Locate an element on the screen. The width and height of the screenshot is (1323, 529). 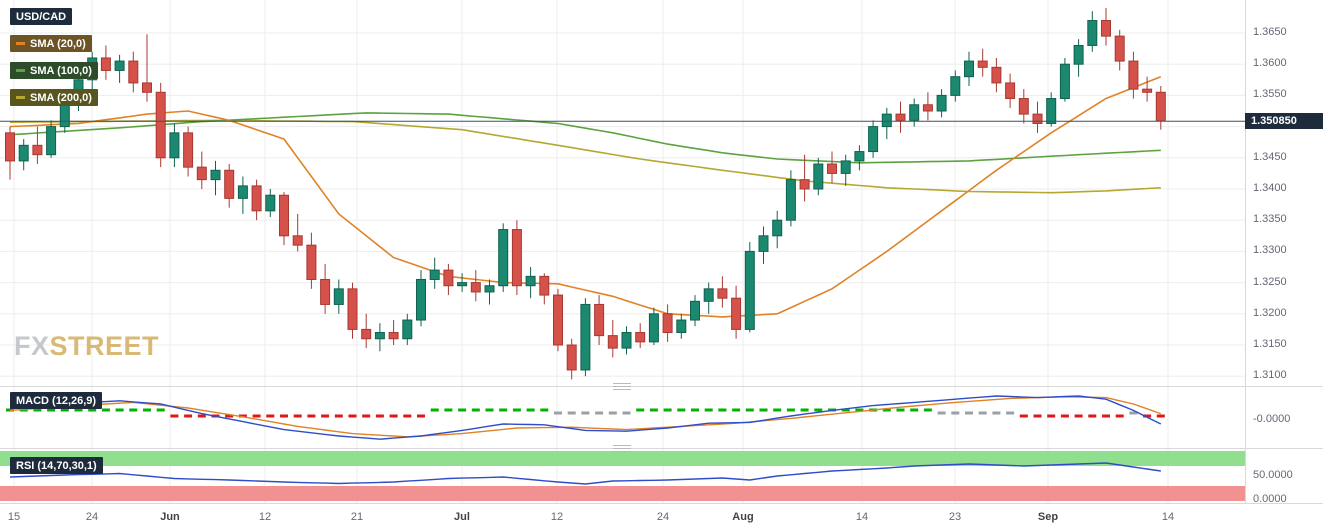
price-axis-label: 1.3100 is located at coordinates (1270, 375).